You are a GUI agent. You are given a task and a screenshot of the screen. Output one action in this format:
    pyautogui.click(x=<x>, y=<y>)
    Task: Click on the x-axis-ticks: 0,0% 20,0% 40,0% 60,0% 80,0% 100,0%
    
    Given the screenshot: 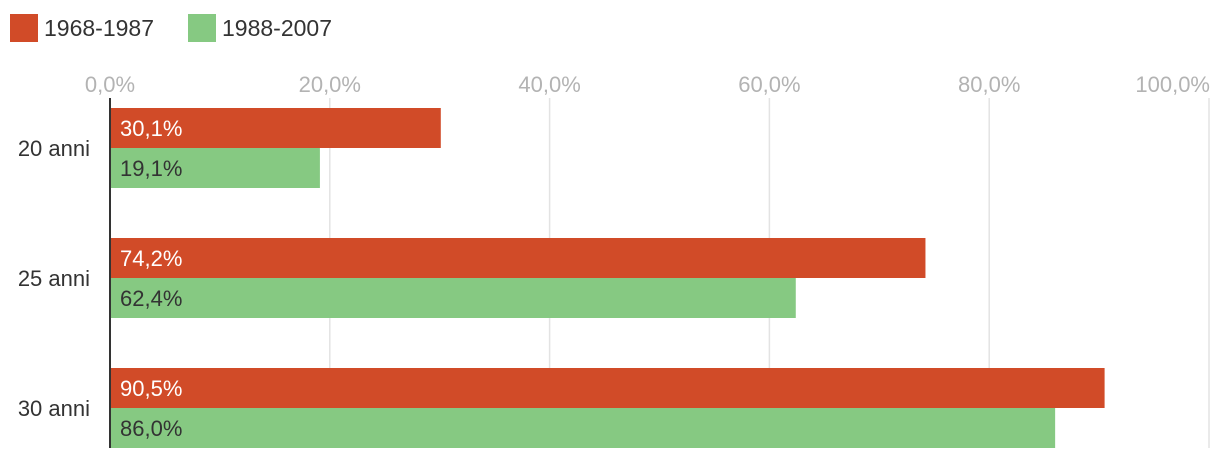 What is the action you would take?
    pyautogui.click(x=647, y=84)
    